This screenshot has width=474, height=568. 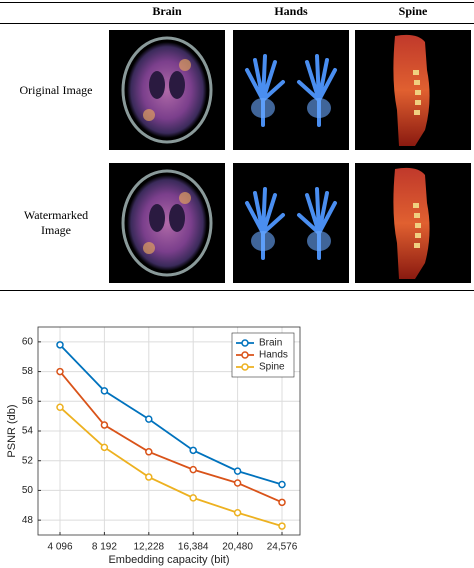 I want to click on y-tick-label: 50, so click(x=28, y=490).